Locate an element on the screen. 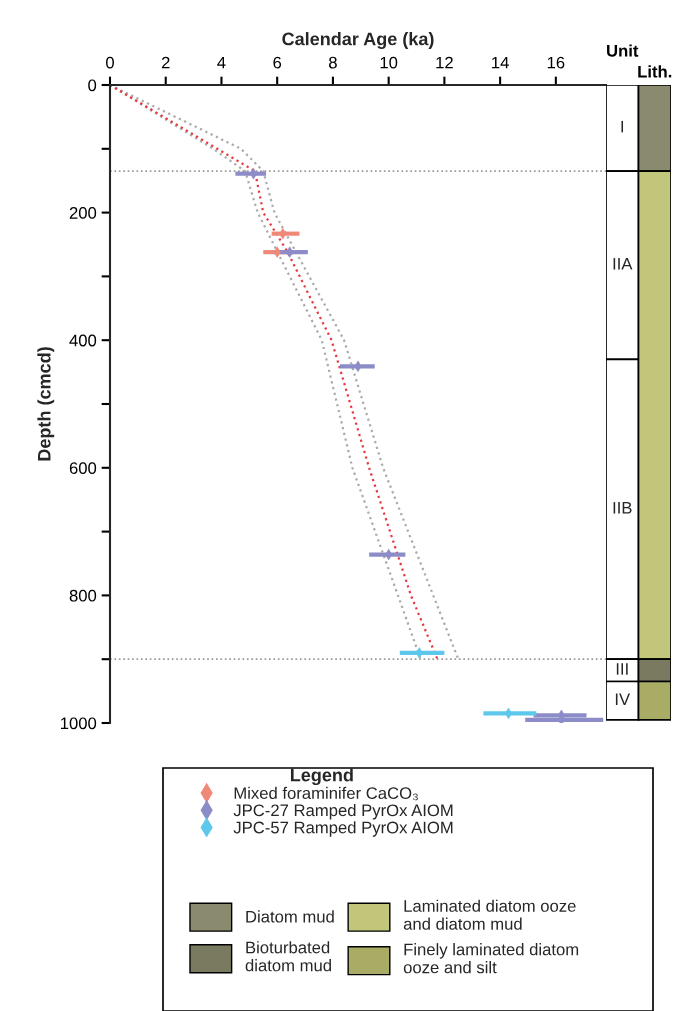  x-tick-label: 6 is located at coordinates (277, 62).